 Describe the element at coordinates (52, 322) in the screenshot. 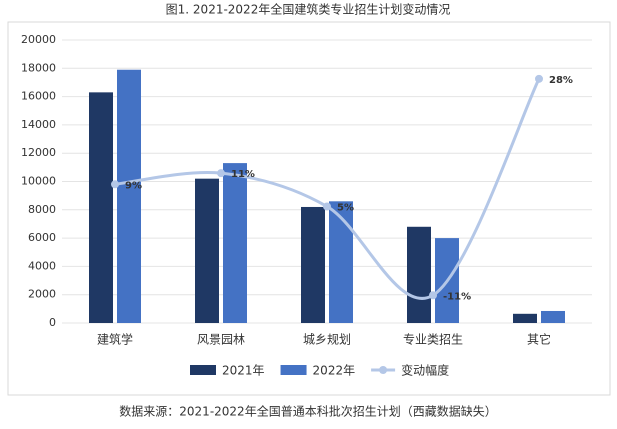

I see `y-tick-label: 0` at that location.